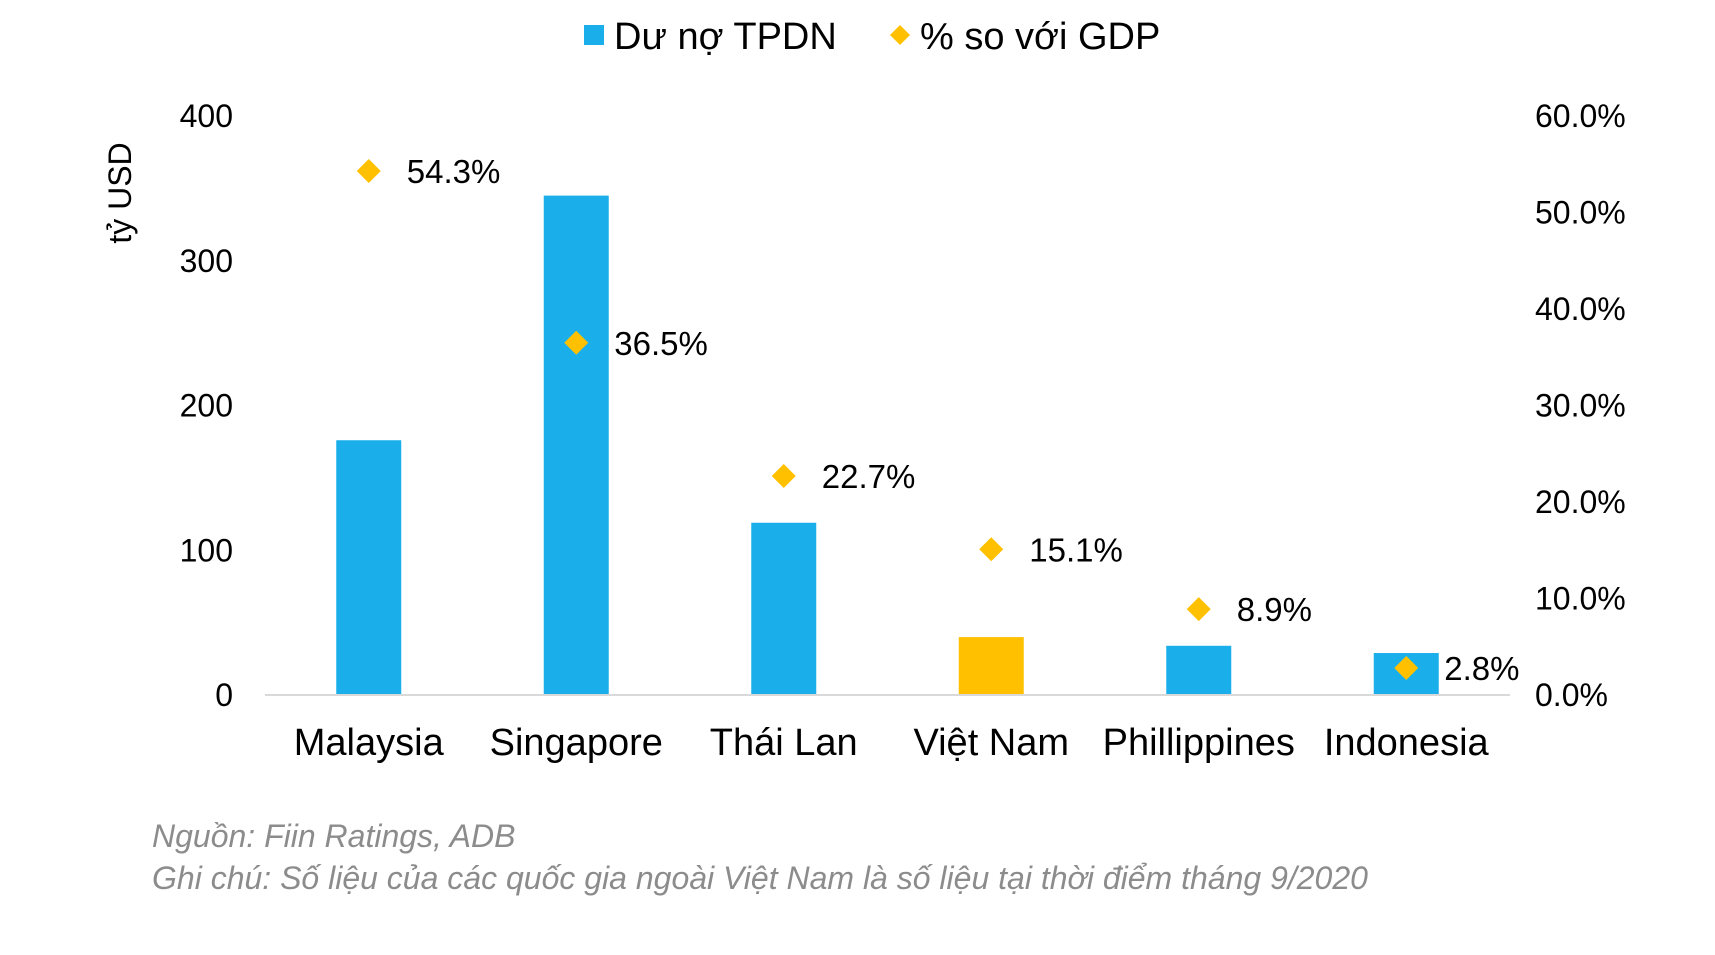 This screenshot has width=1715, height=955. I want to click on left-tick-label: 200, so click(206, 406).